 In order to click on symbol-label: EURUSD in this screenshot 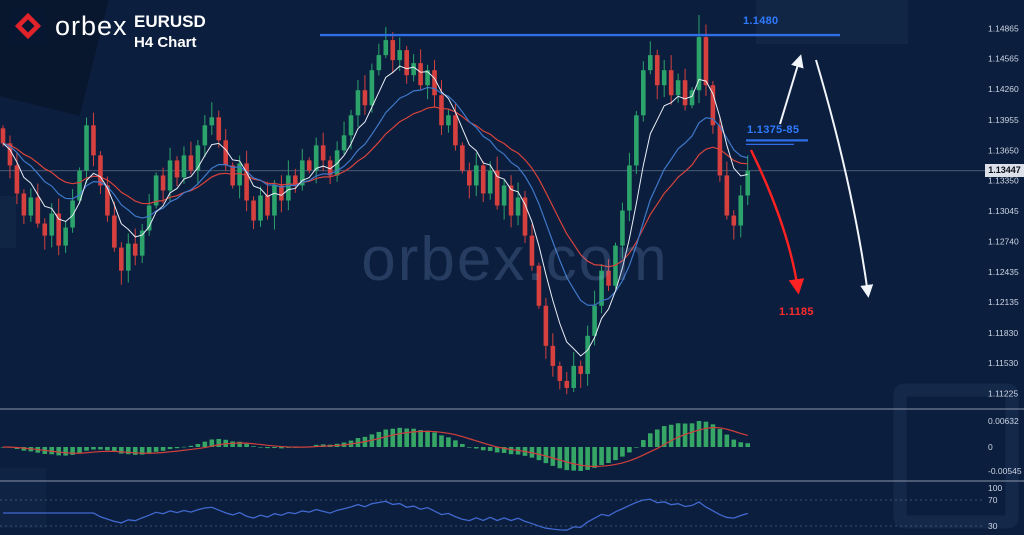, I will do `click(170, 21)`.